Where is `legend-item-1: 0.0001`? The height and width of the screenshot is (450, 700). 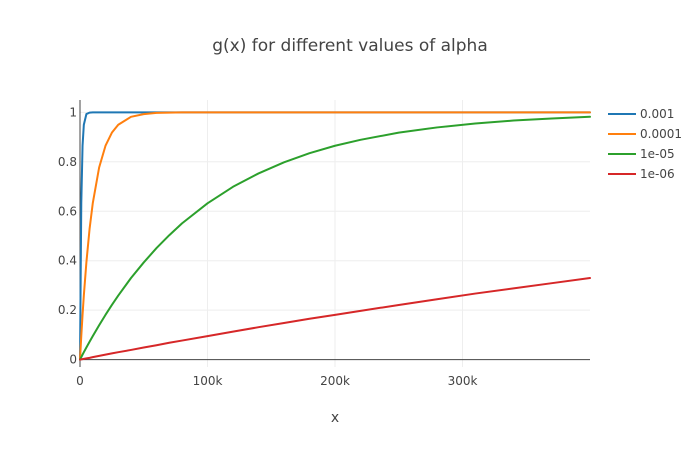 legend-item-1: 0.0001 is located at coordinates (645, 134).